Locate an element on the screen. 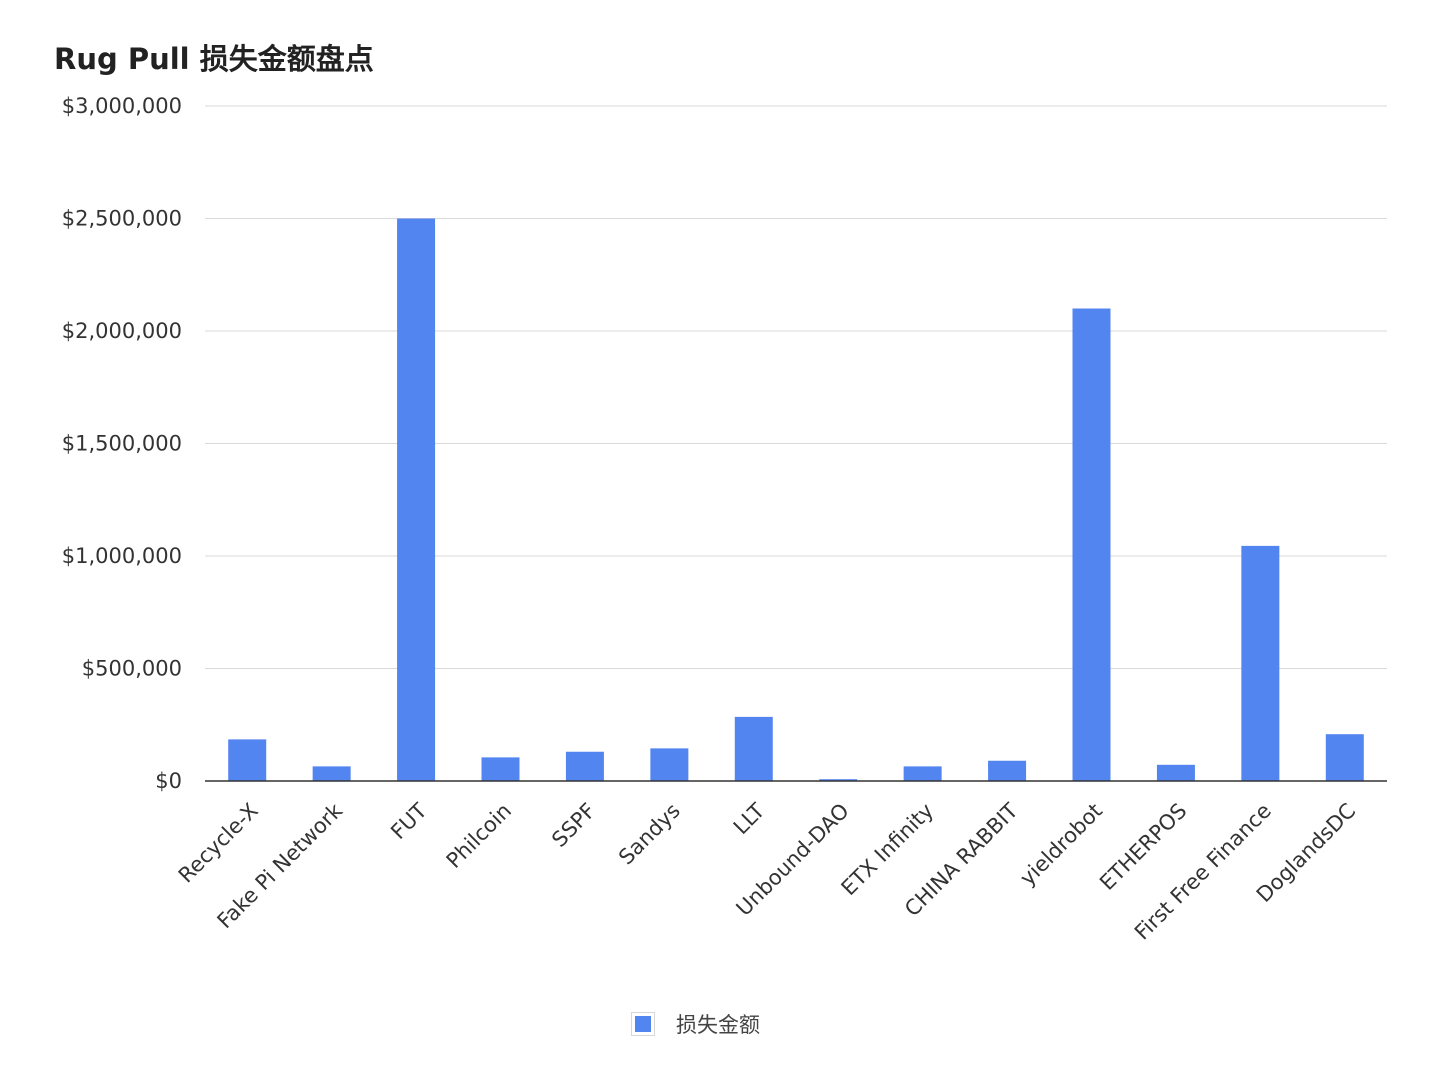  y-tick-label: $1,000,000 is located at coordinates (122, 556).